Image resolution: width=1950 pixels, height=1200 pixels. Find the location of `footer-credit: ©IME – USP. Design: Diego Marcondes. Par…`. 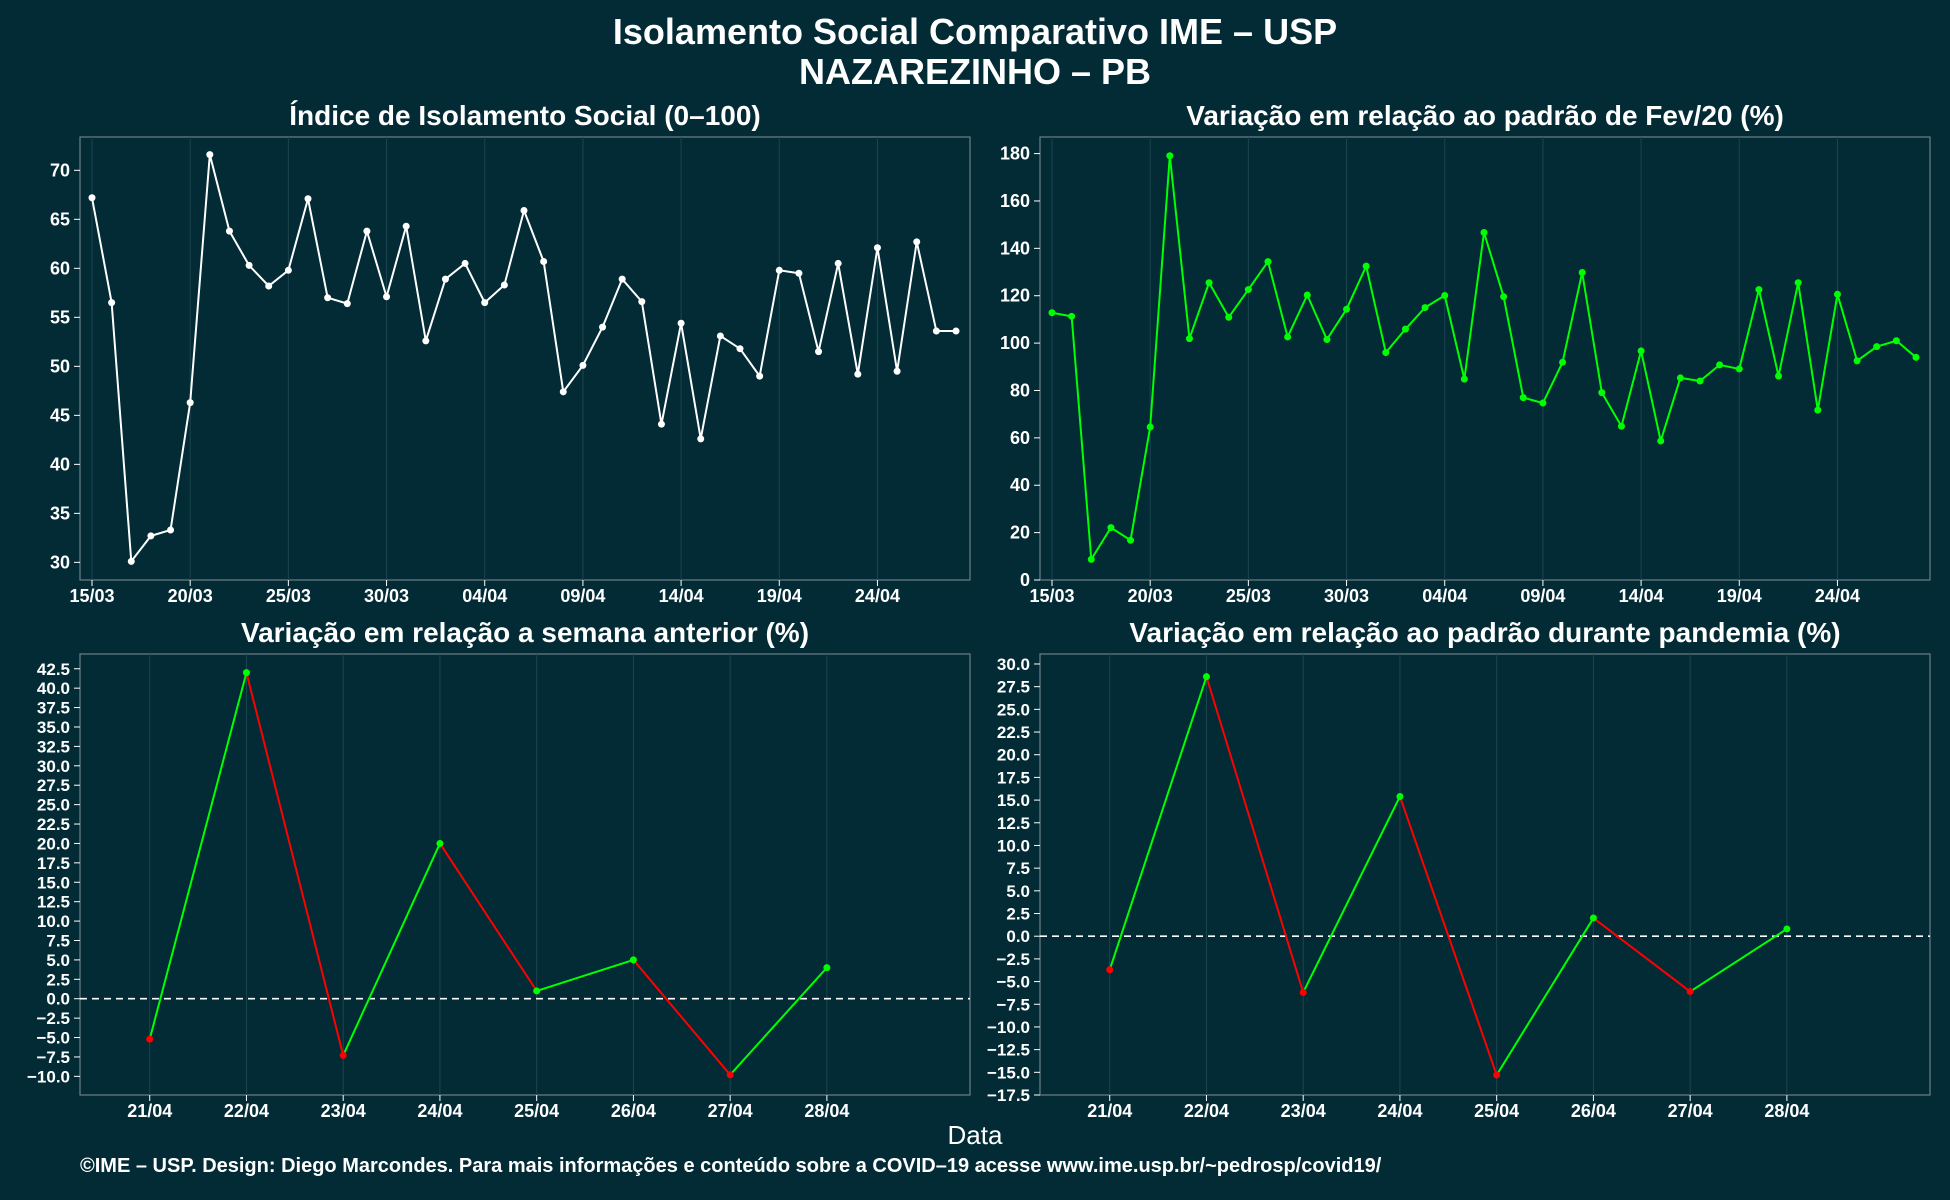

footer-credit: ©IME – USP. Design: Diego Marcondes. Par… is located at coordinates (731, 1166).